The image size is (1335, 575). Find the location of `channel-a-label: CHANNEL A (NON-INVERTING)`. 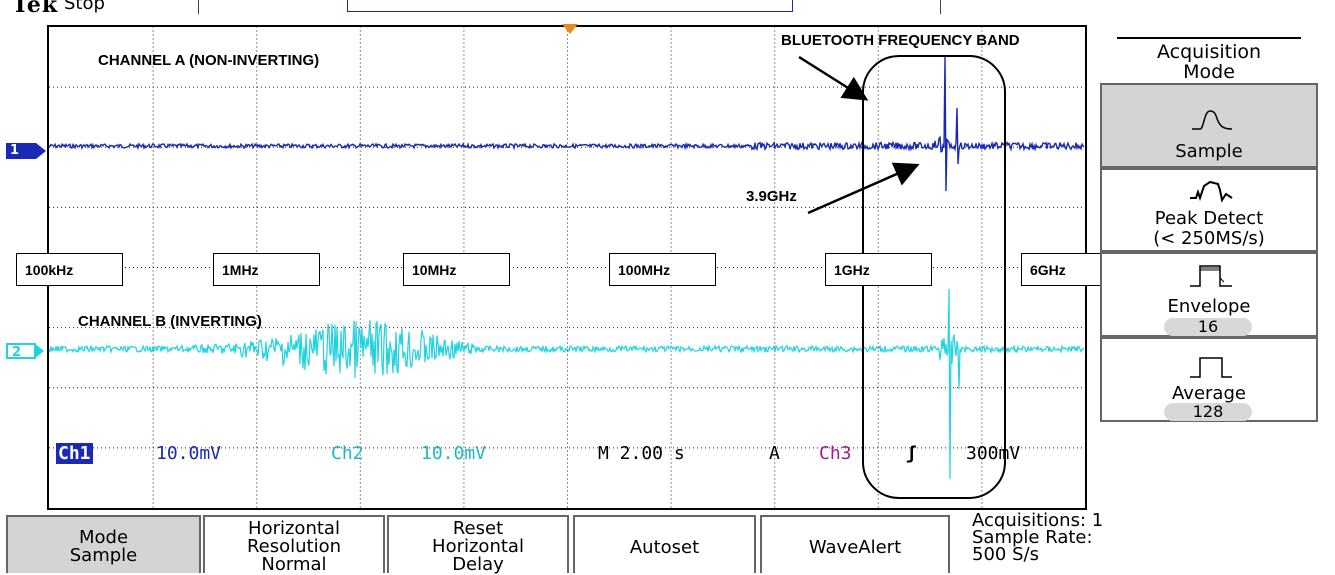

channel-a-label: CHANNEL A (NON-INVERTING) is located at coordinates (209, 60).